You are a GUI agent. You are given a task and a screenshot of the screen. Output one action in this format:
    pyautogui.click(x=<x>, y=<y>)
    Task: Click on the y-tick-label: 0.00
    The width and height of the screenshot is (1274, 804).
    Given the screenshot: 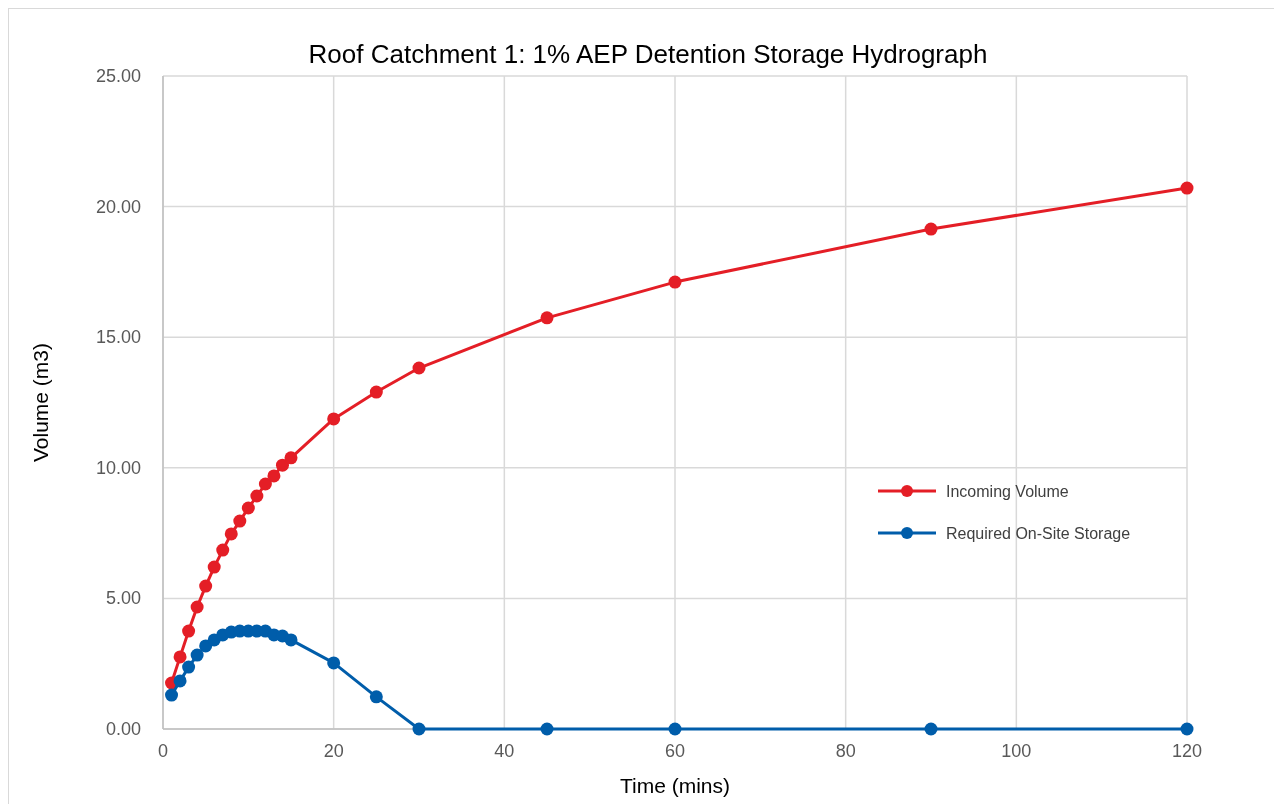 What is the action you would take?
    pyautogui.click(x=123, y=729)
    